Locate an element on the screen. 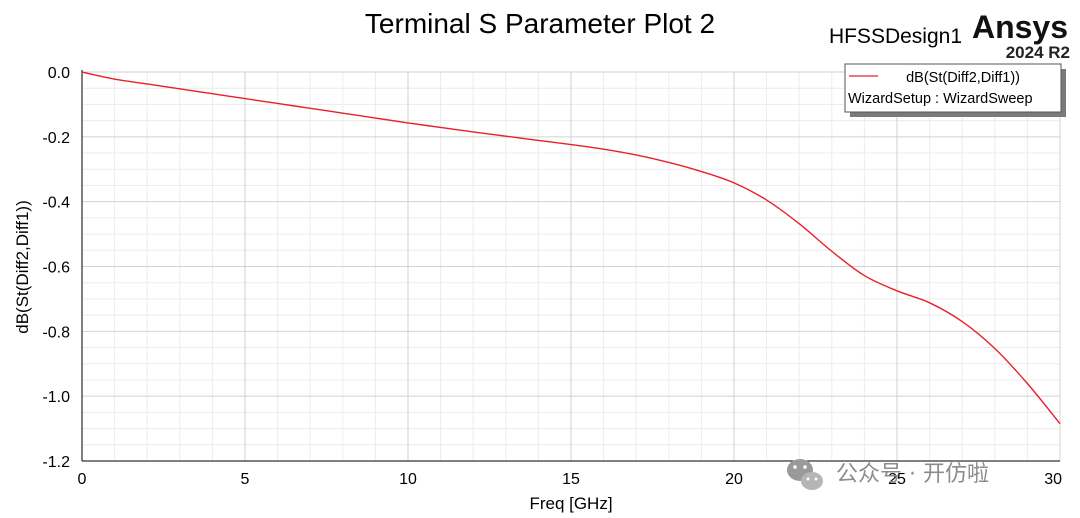 The image size is (1080, 518). chart-title: Terminal S Parameter Plot 2 is located at coordinates (540, 23).